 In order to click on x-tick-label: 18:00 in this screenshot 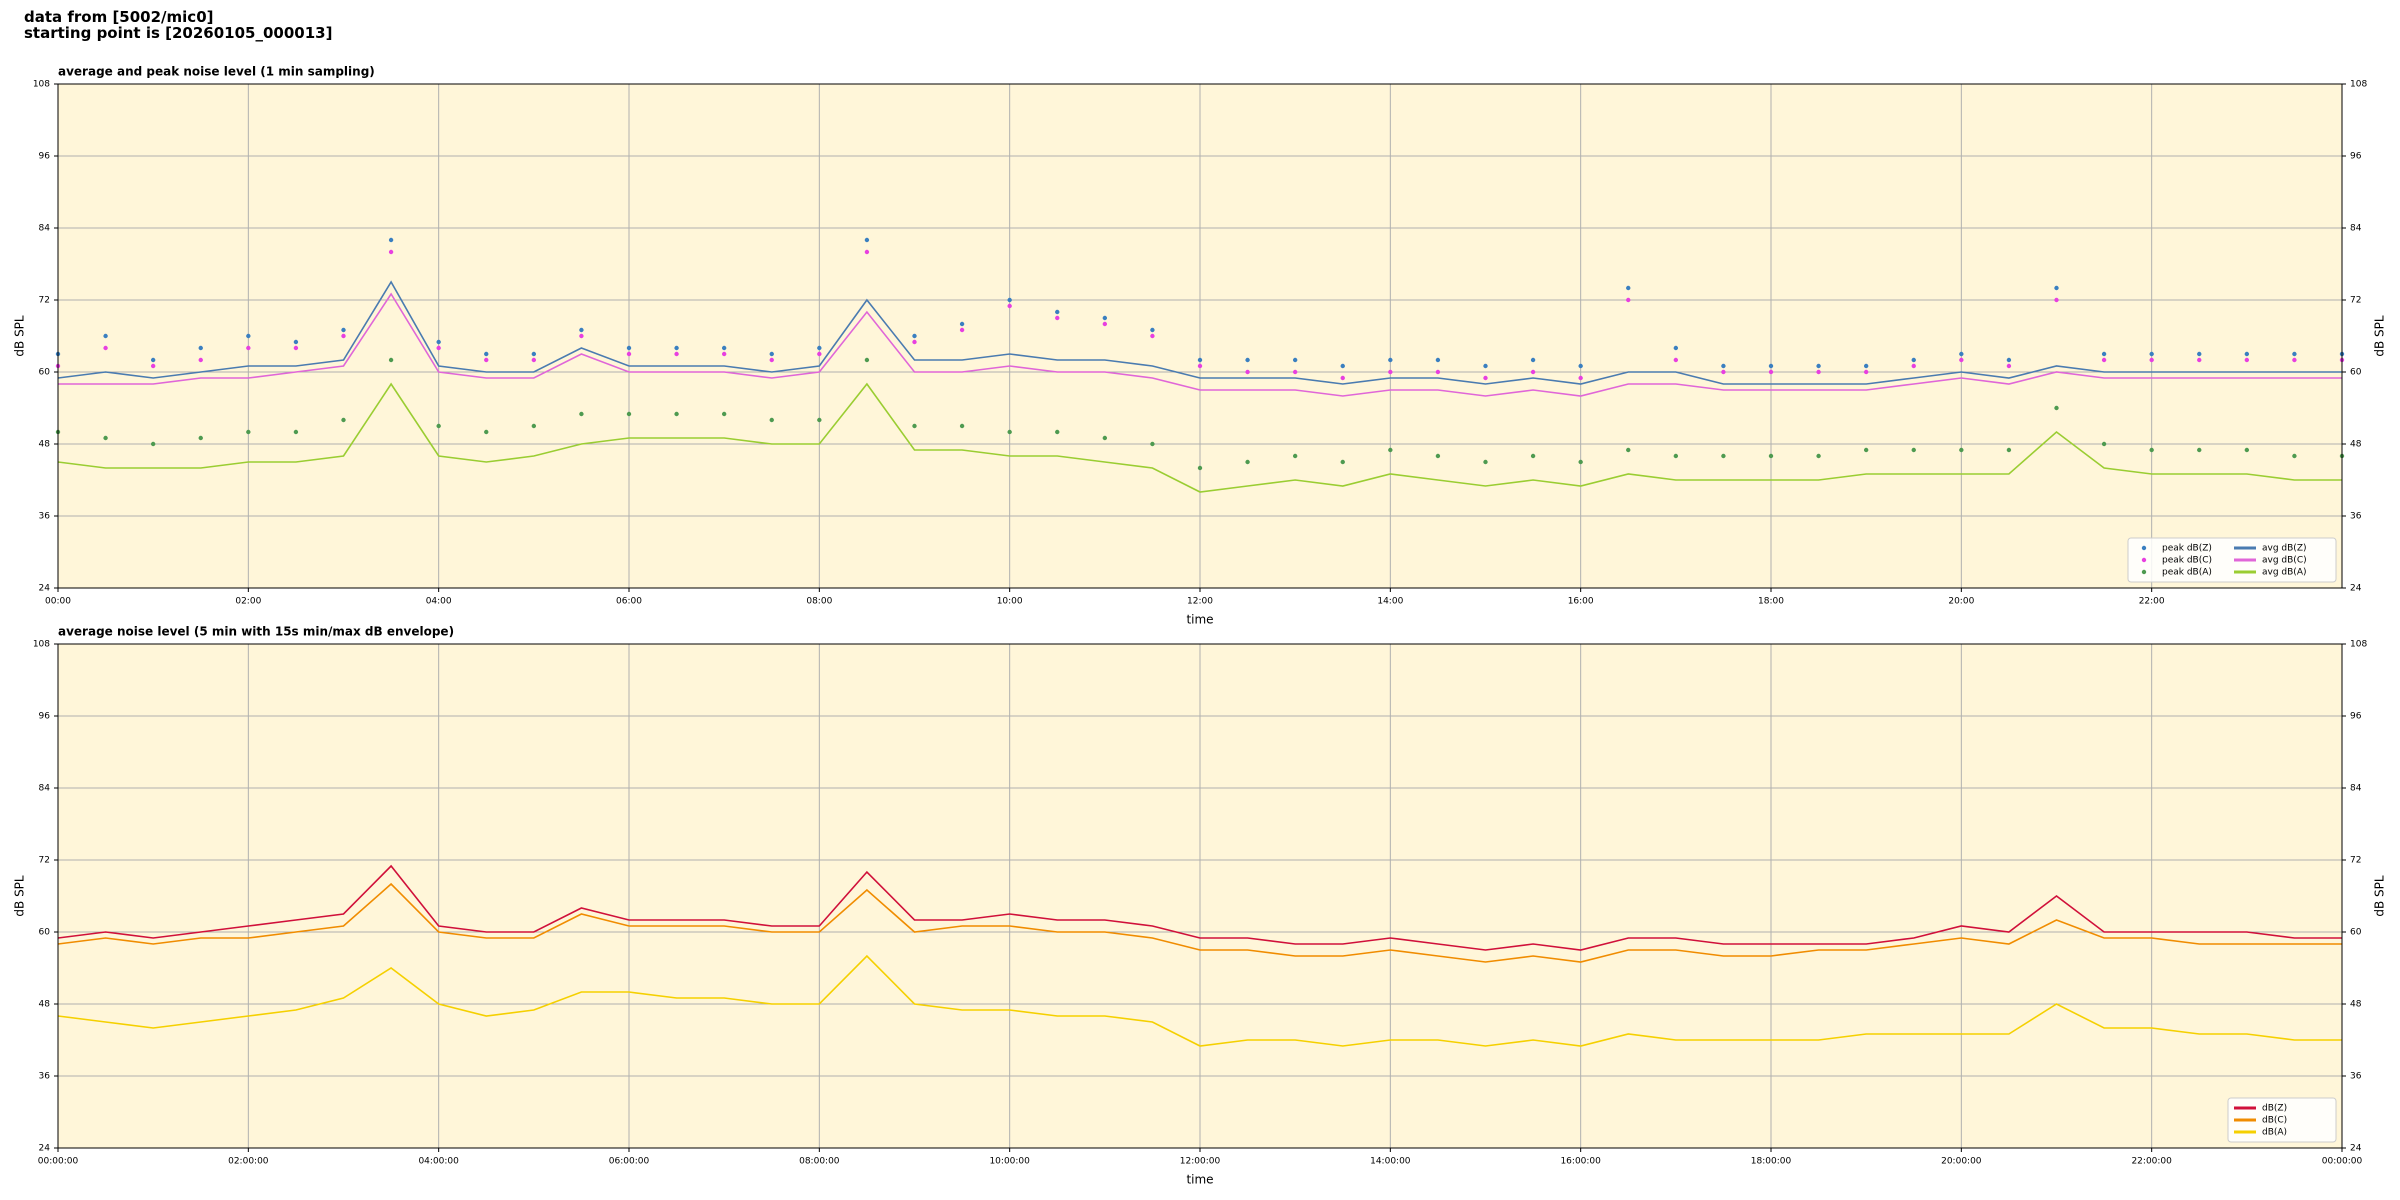, I will do `click(1771, 602)`.